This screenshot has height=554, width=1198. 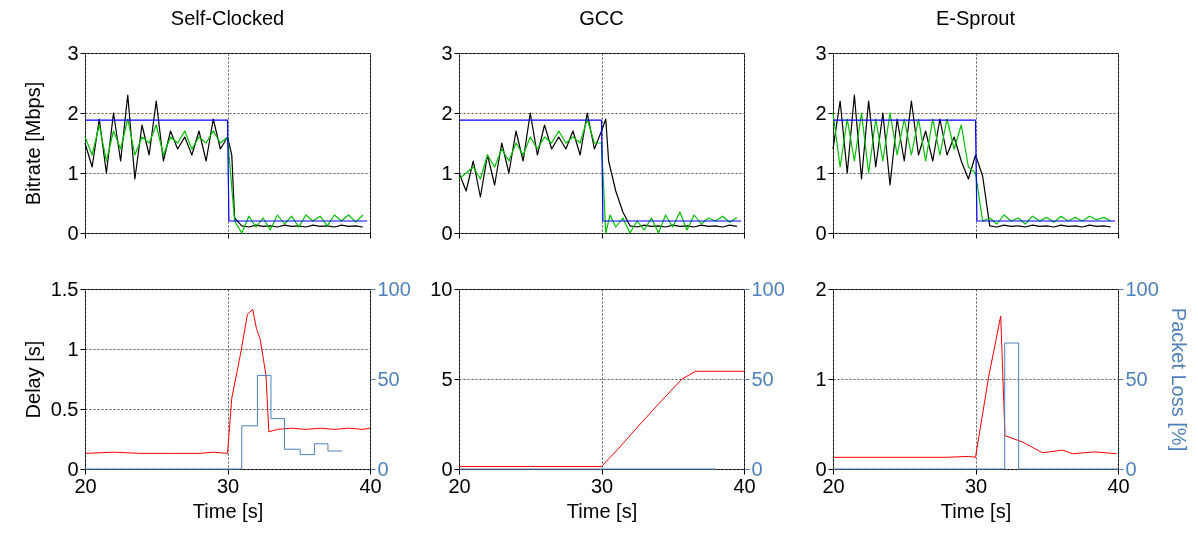 I want to click on chart-title: Self-Clocked, so click(x=227, y=18).